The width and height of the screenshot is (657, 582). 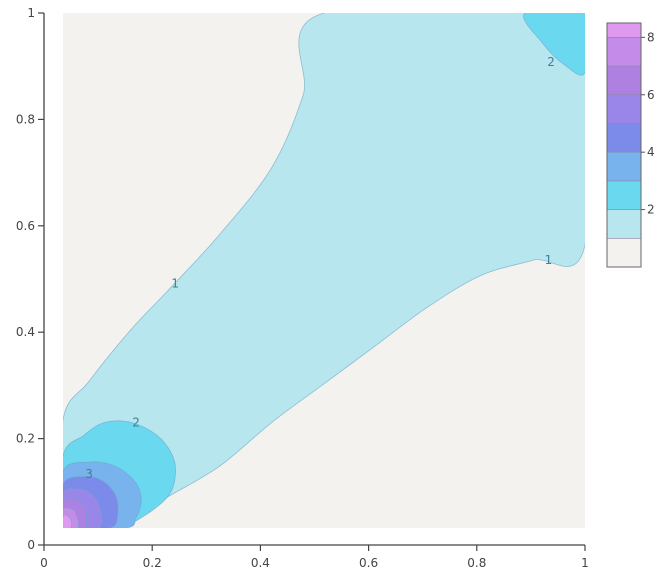 I want to click on colorbar: 2 4 6 8, so click(x=630, y=145).